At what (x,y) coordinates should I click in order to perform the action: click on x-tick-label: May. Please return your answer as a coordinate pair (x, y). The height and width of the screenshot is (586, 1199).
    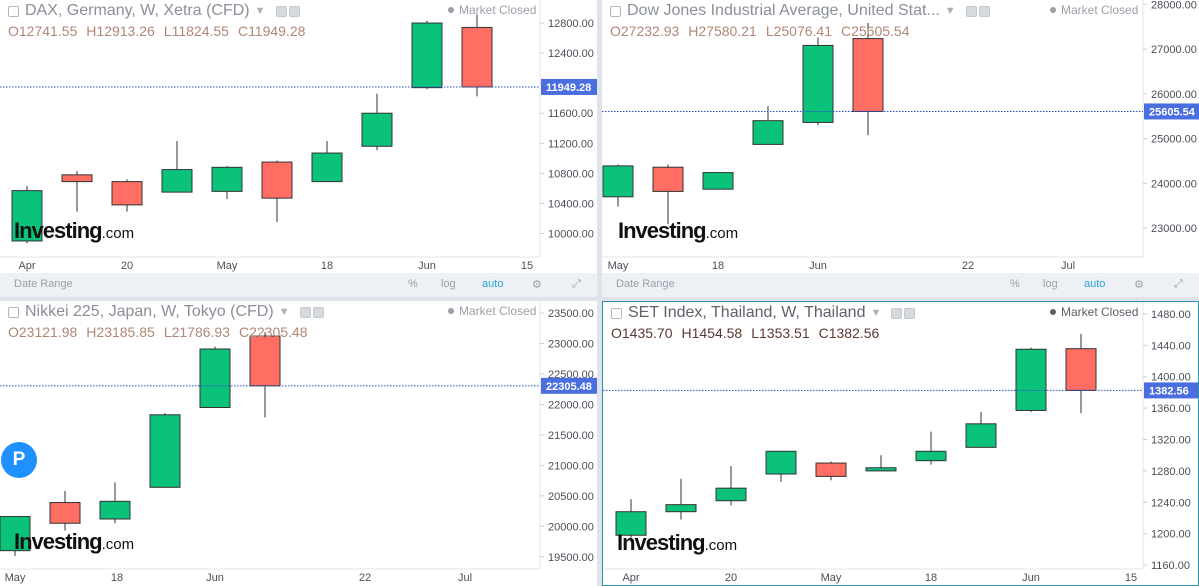
    Looking at the image, I should click on (15, 578).